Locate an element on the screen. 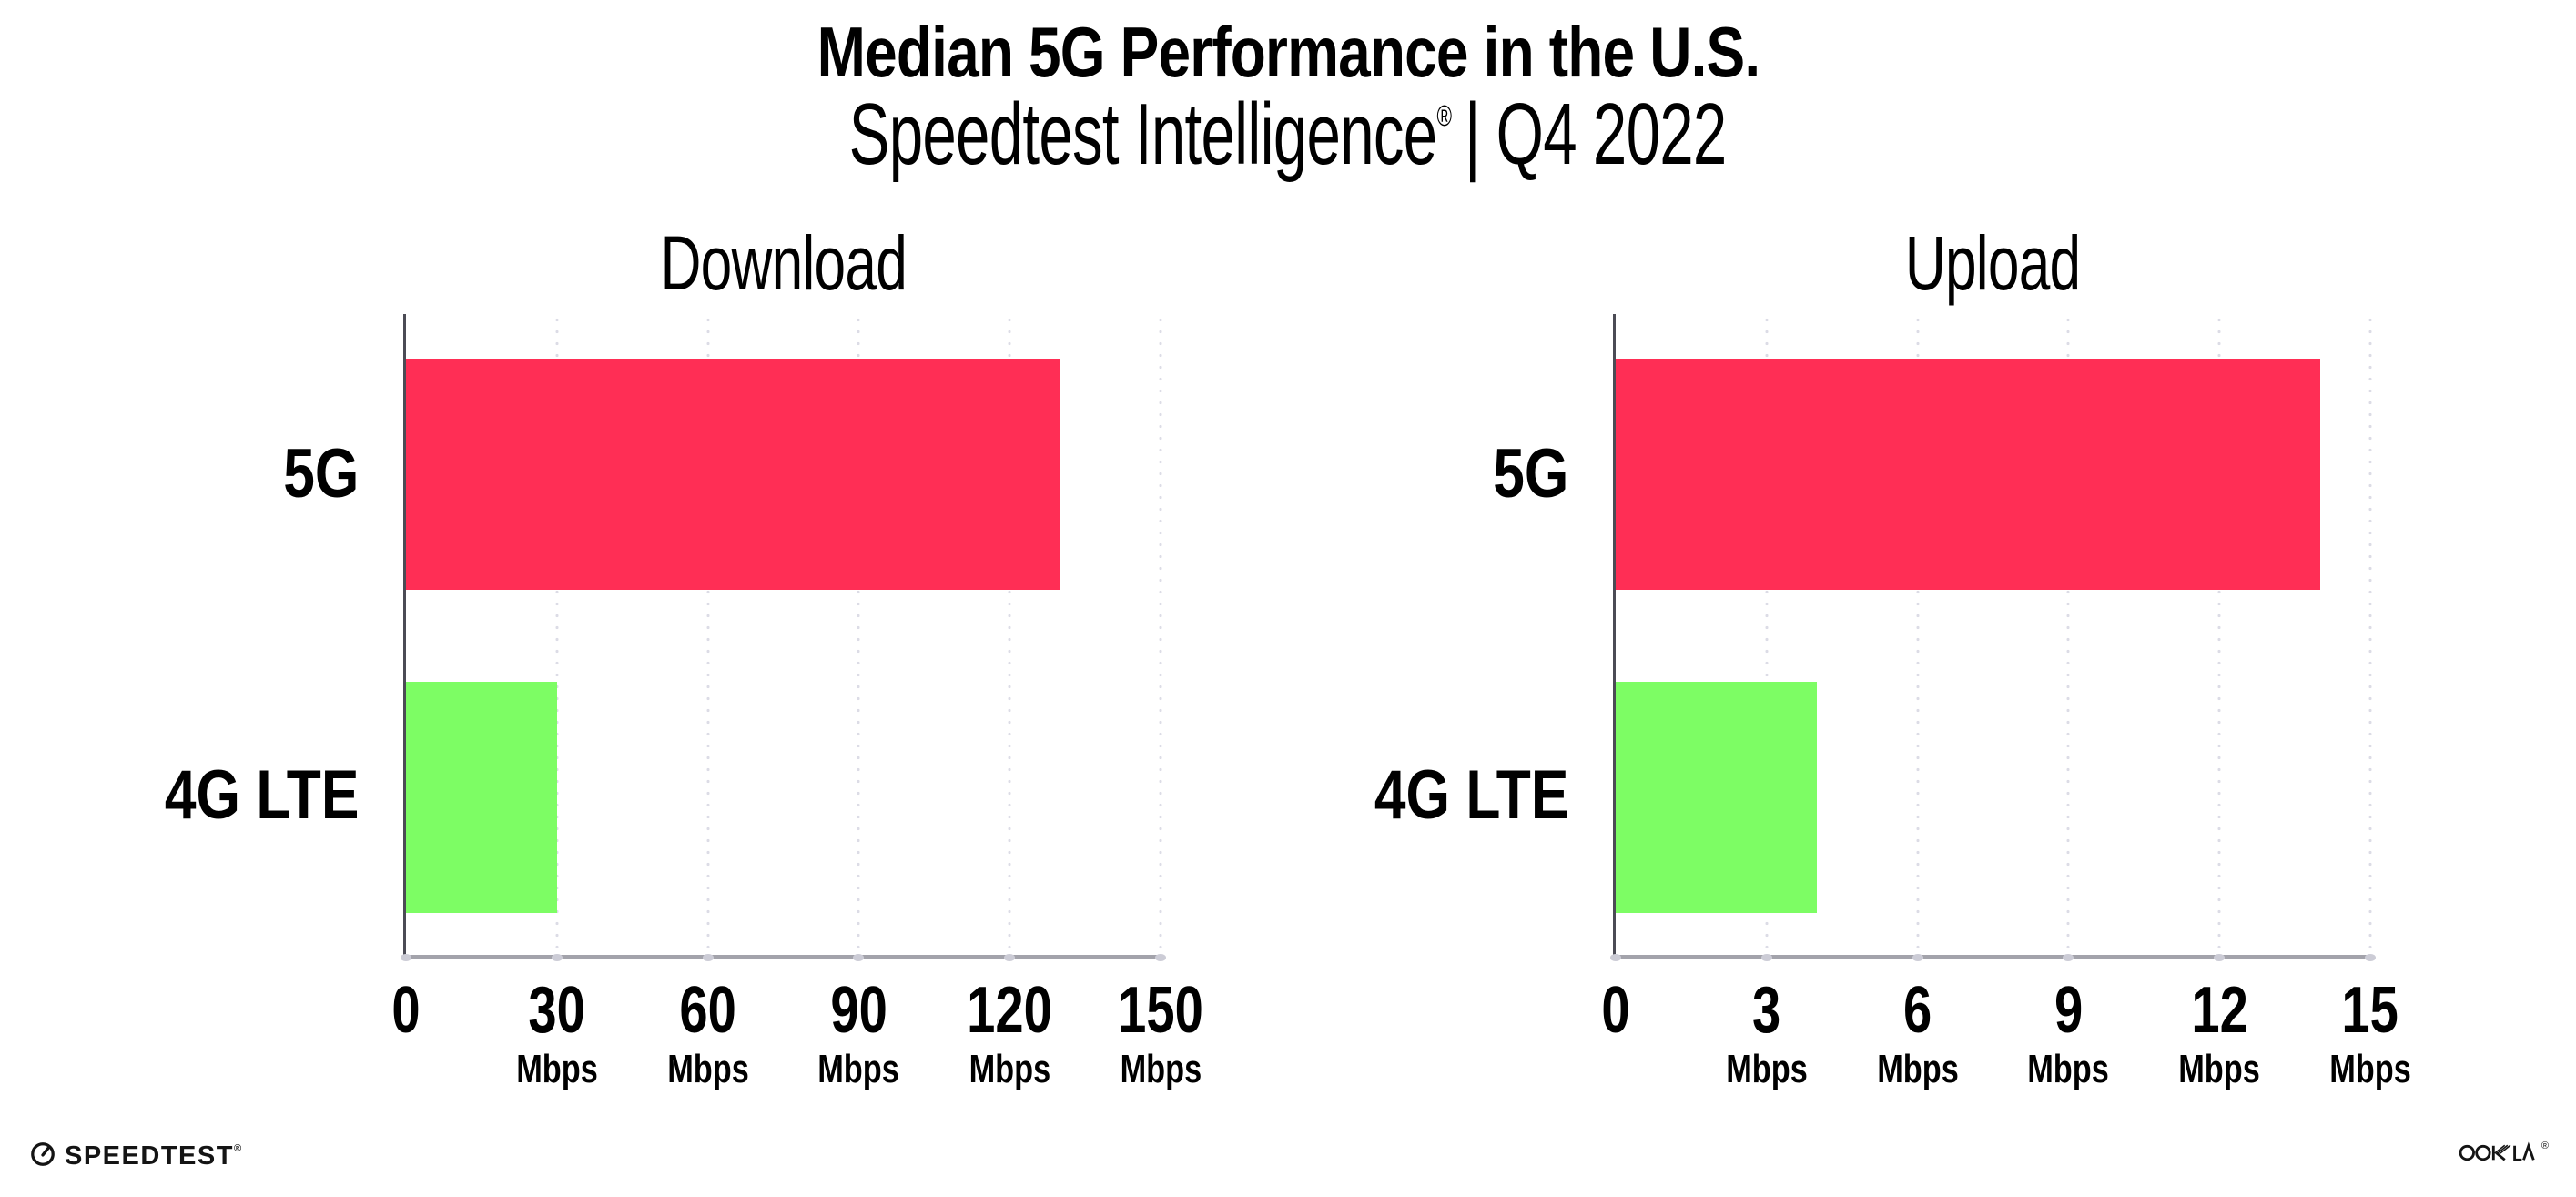 This screenshot has height=1197, width=2576. bar-4g-upload is located at coordinates (1717, 798).